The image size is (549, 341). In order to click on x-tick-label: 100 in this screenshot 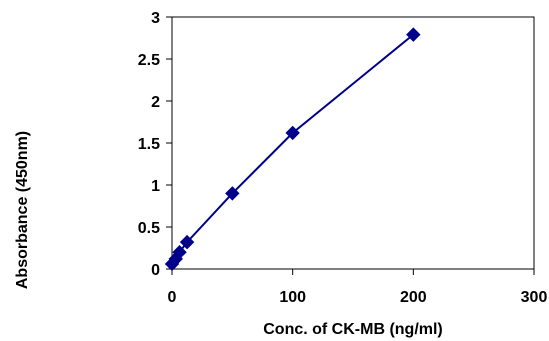, I will do `click(292, 297)`.